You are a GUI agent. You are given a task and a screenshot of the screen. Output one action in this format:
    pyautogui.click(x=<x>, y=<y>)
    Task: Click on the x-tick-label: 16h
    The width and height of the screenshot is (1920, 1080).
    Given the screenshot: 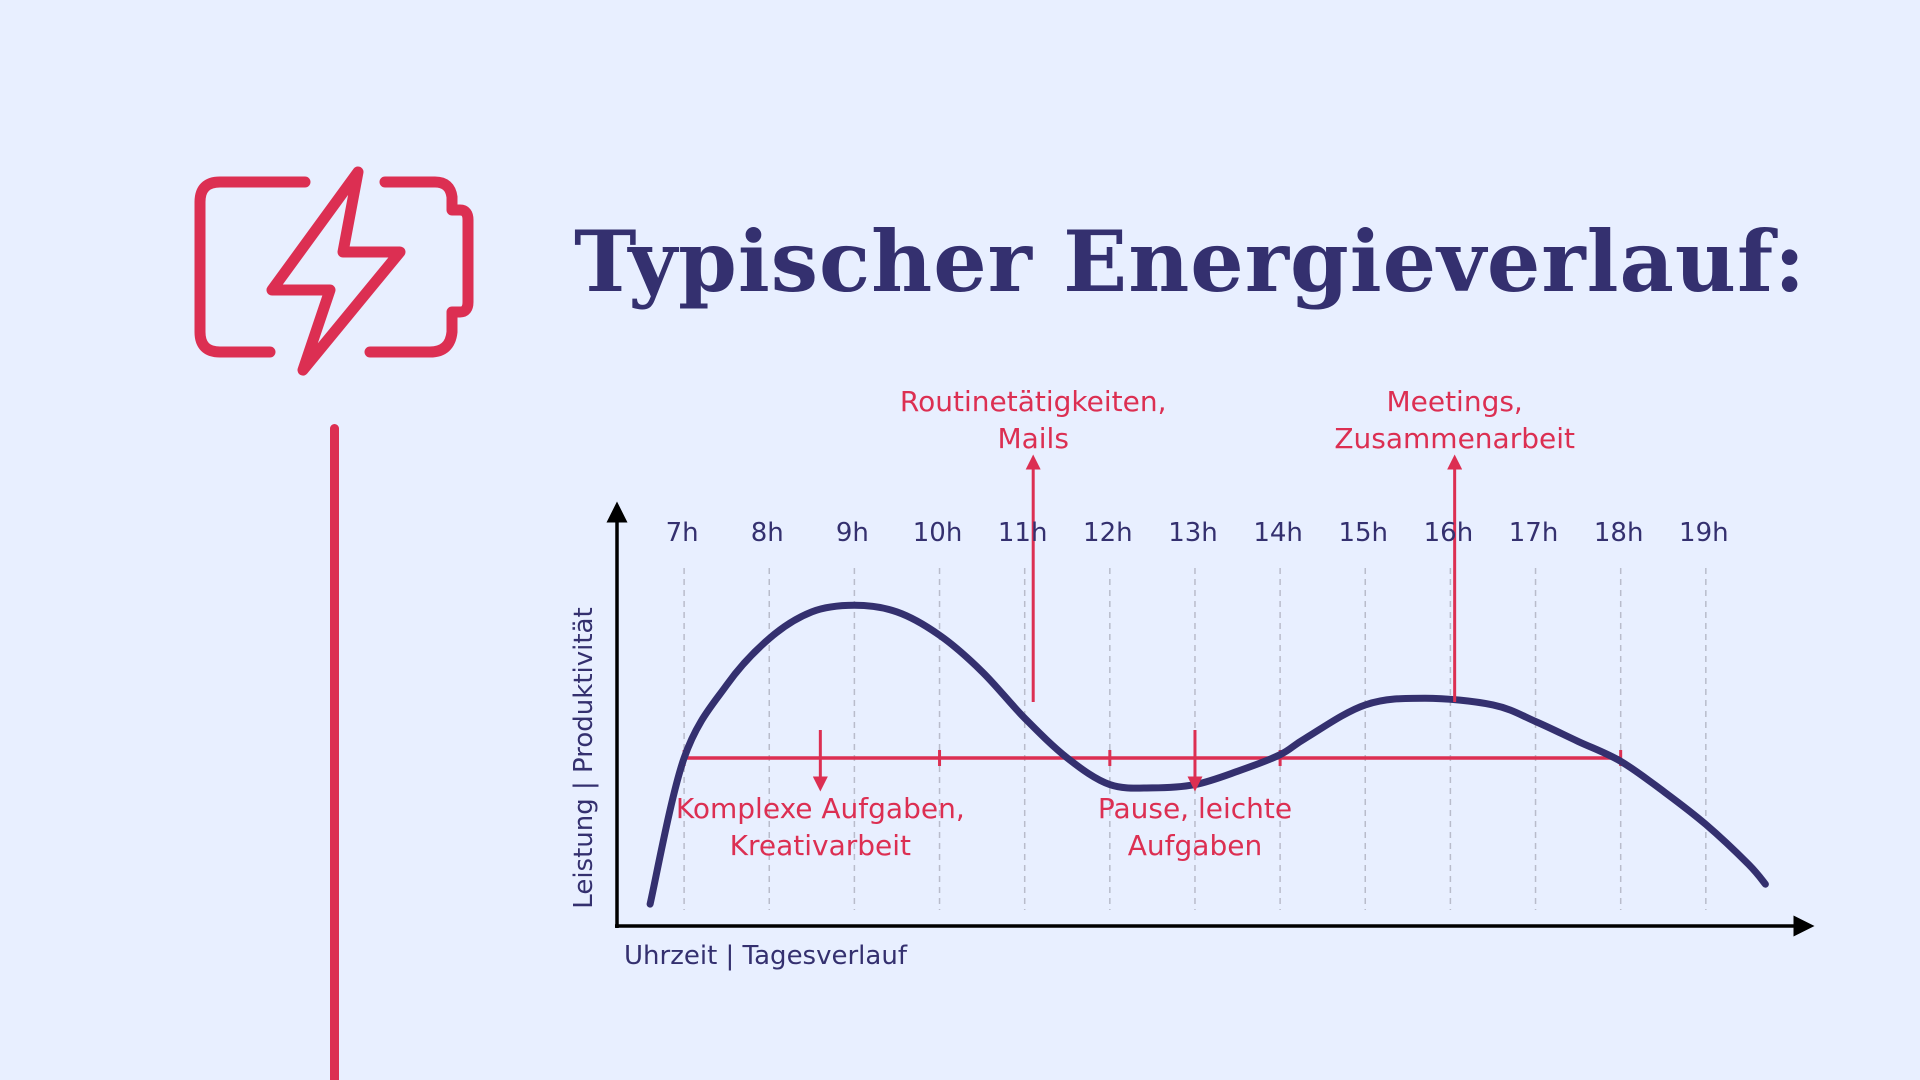 What is the action you would take?
    pyautogui.click(x=1449, y=533)
    